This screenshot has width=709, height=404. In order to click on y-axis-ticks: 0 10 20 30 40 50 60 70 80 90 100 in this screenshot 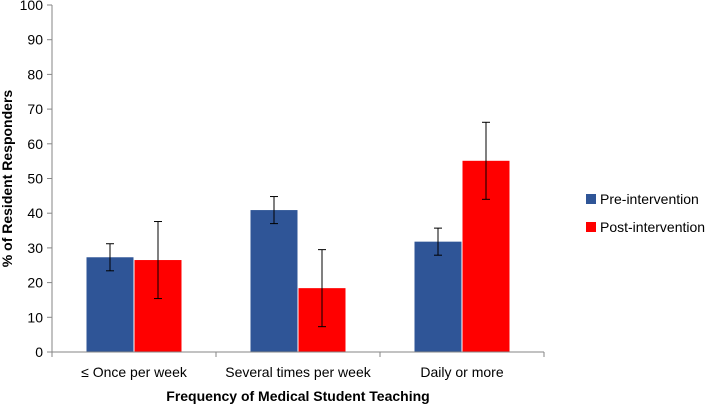, I will do `click(36, 180)`.